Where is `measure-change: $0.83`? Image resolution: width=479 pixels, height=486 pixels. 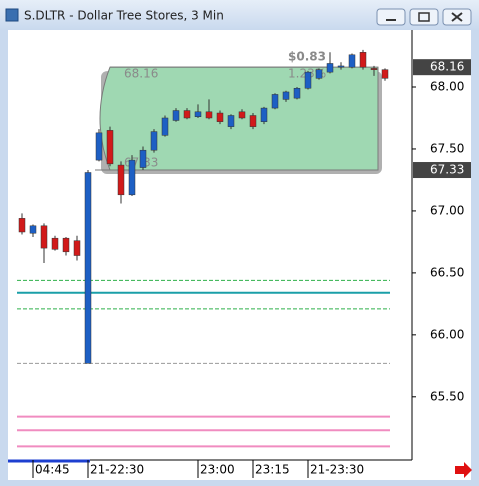
measure-change: $0.83 is located at coordinates (307, 57).